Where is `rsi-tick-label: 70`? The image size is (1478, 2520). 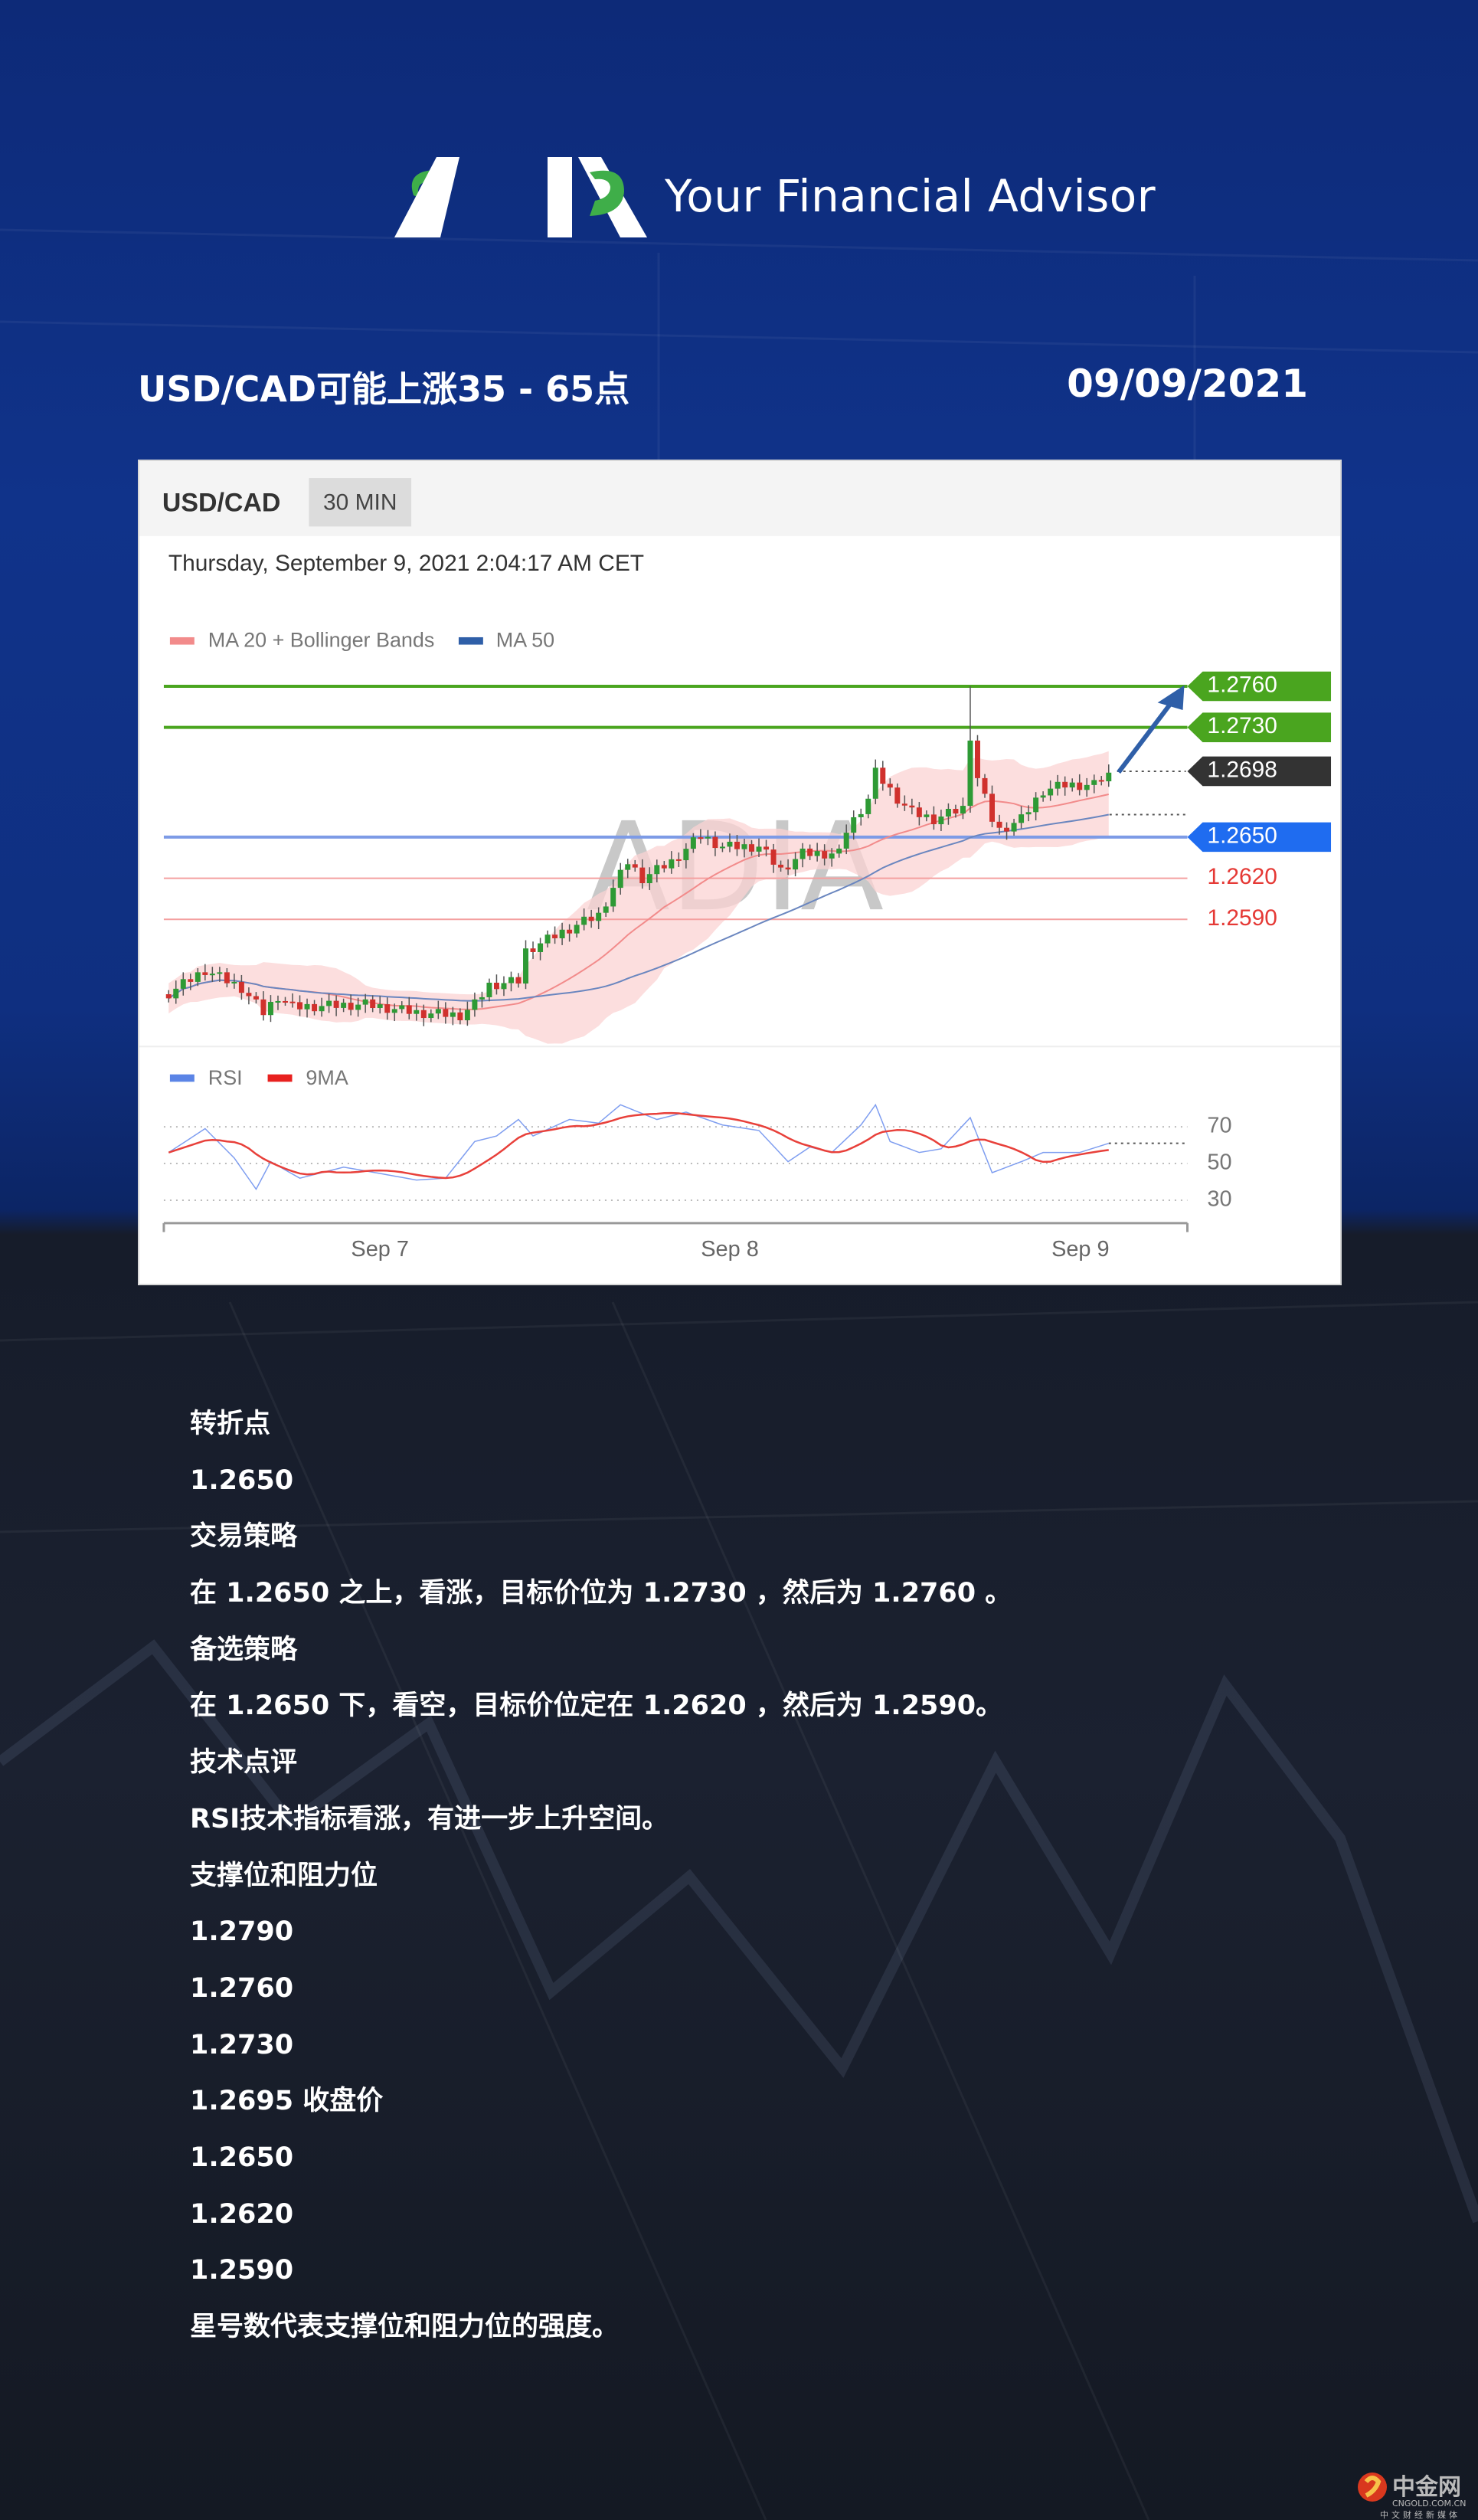
rsi-tick-label: 70 is located at coordinates (1219, 1126).